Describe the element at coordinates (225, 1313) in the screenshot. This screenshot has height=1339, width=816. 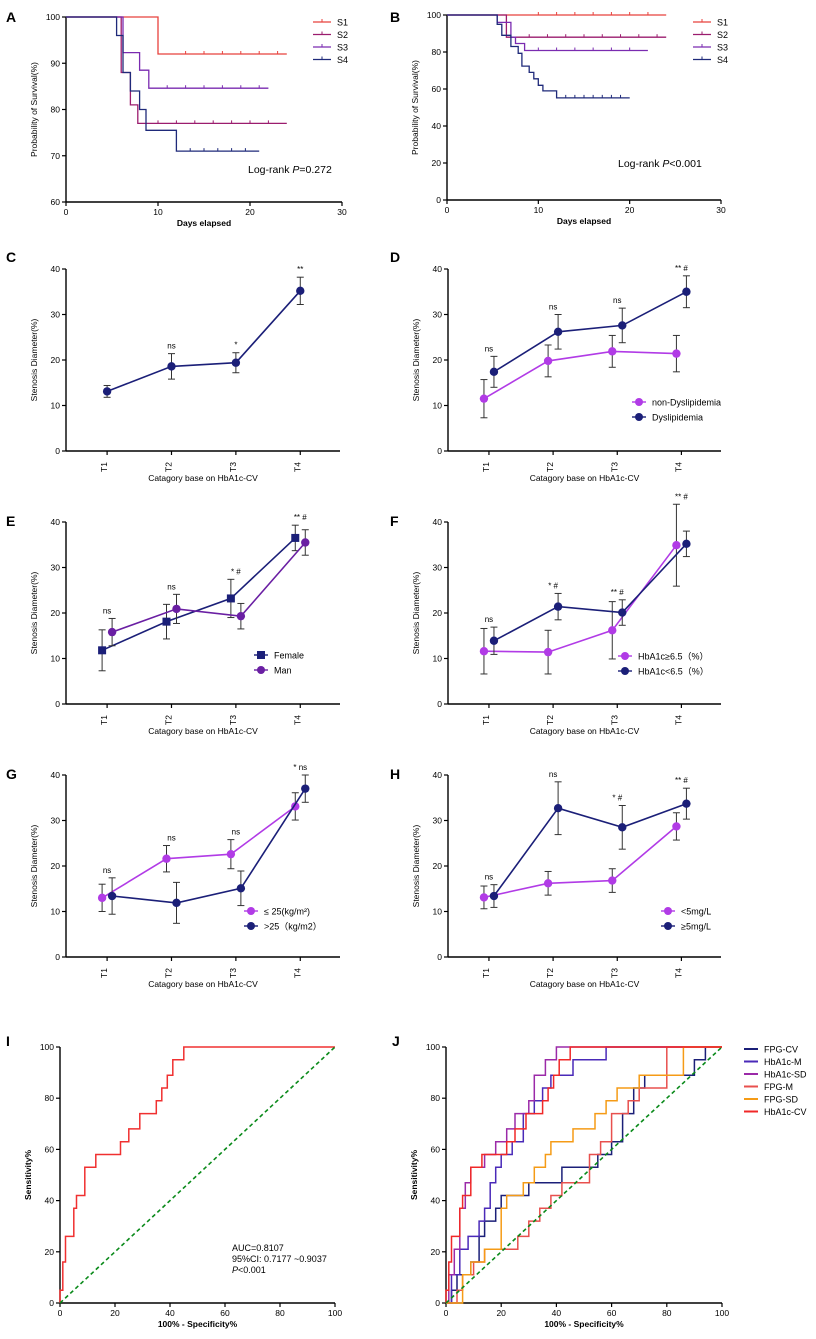
I see `x-tick-label: 60` at that location.